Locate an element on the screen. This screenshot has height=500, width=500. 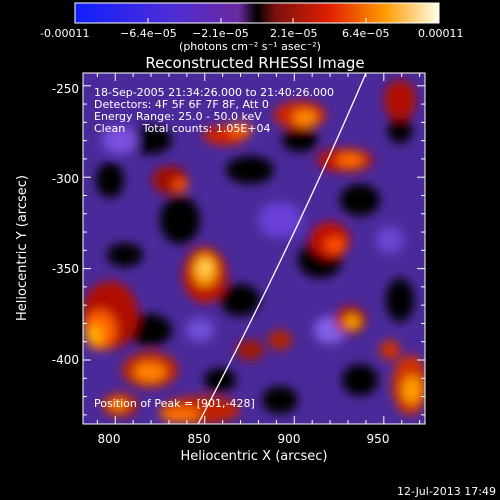
colorbar-tick-label: −6.4e−05 is located at coordinates (148, 33).